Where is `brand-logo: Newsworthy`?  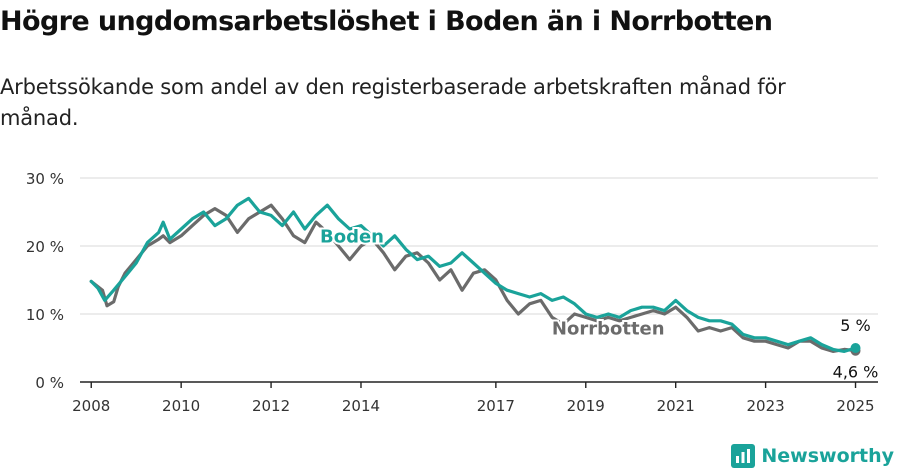
brand-logo: Newsworthy is located at coordinates (812, 456).